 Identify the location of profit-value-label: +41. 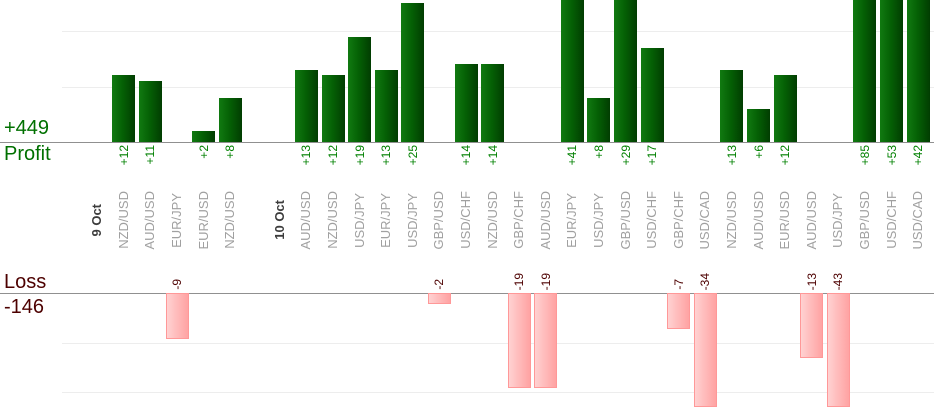
(572, 155).